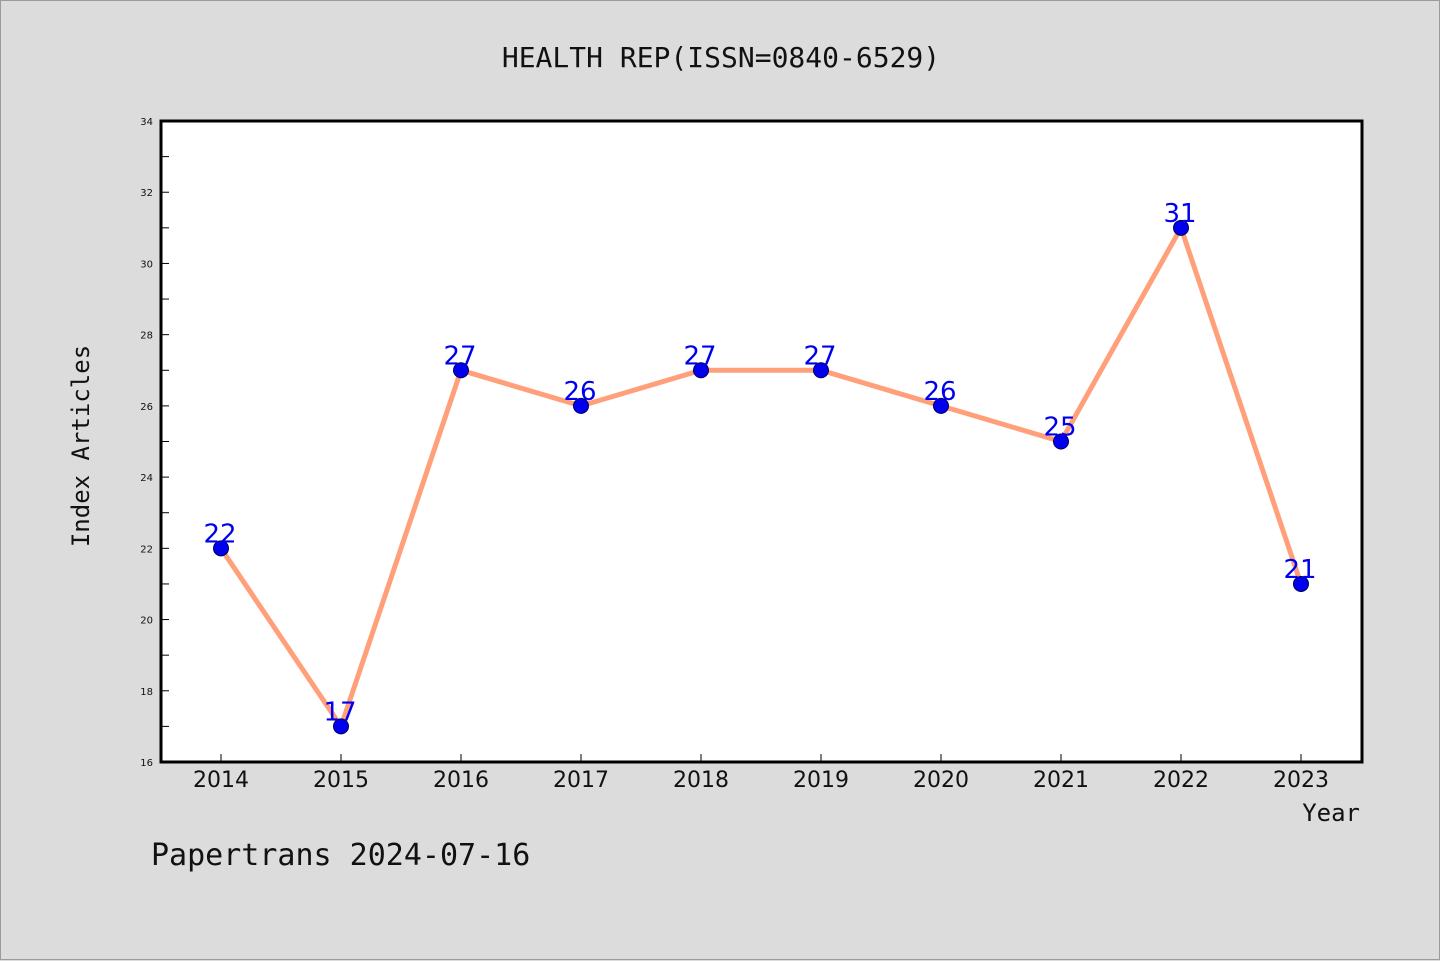 The image size is (1440, 961). I want to click on y-tick-label: 34, so click(146, 122).